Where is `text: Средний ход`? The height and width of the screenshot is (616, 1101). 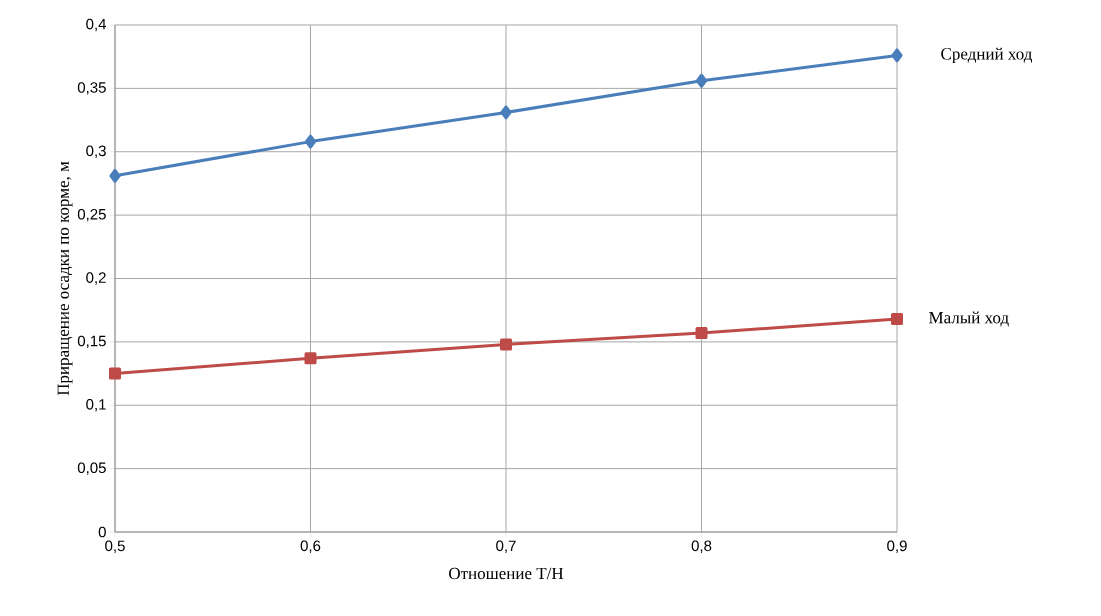 text: Средний ход is located at coordinates (987, 55).